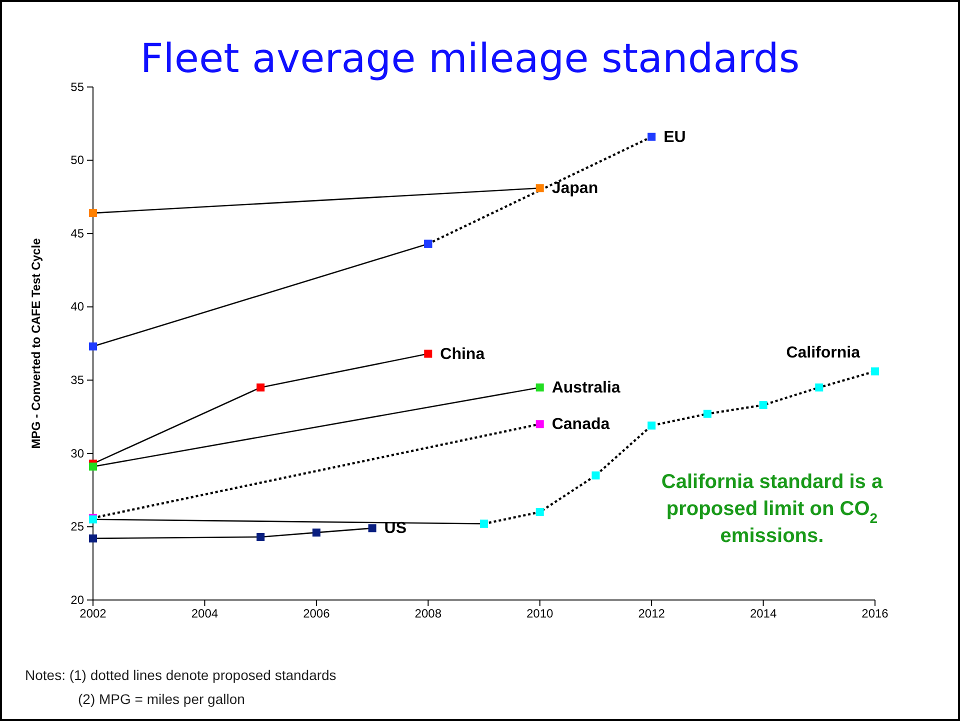  I want to click on y-axis-title: MPG - Converted to CAFE Test Cycle, so click(36, 343).